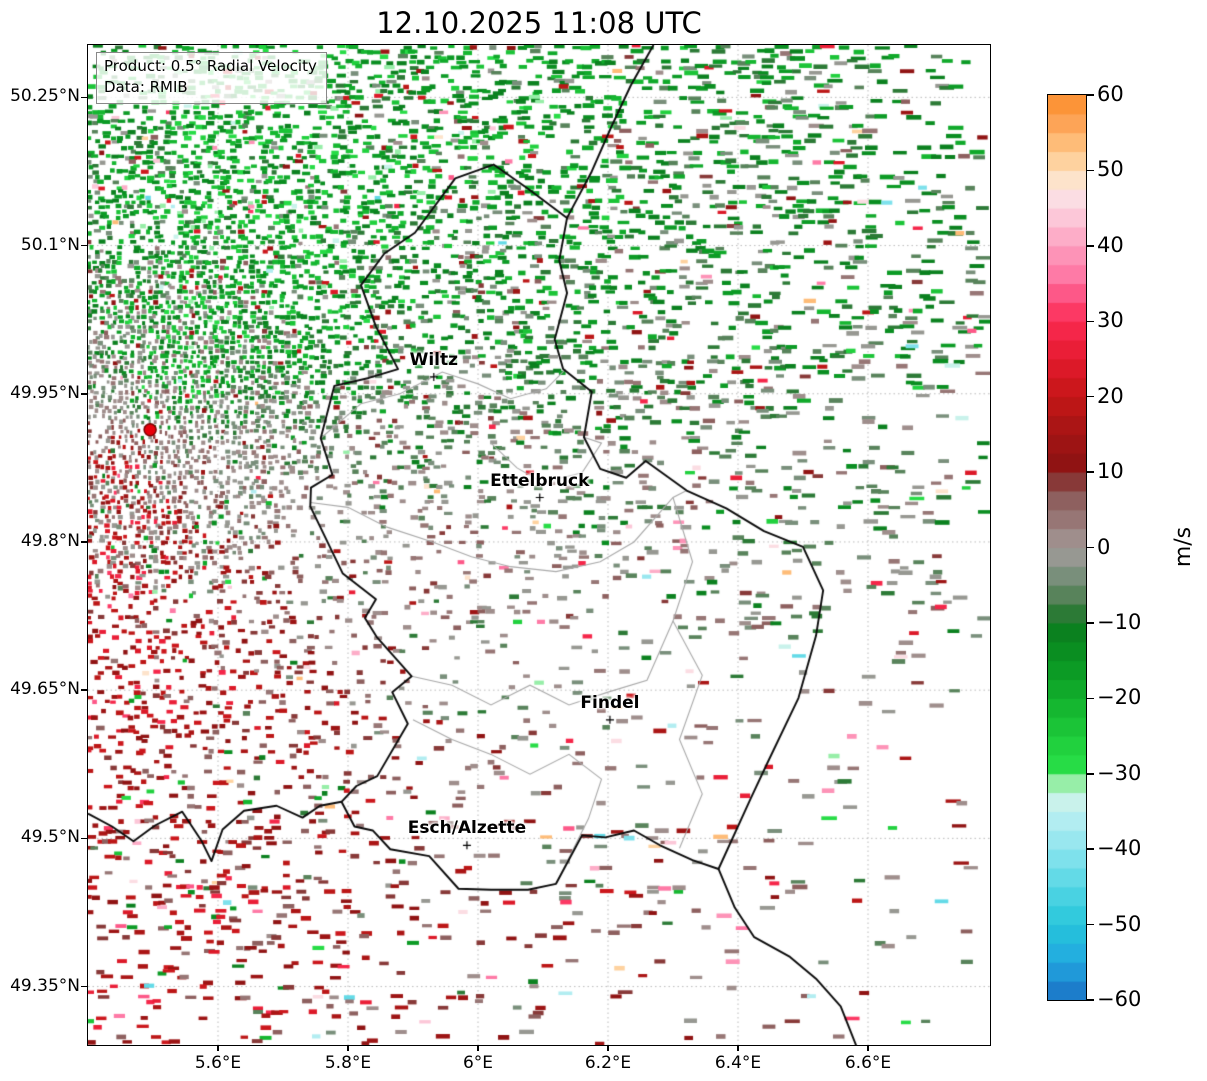 Image resolution: width=1207 pixels, height=1081 pixels. I want to click on y-tick-label: 49.5°N, so click(50, 837).